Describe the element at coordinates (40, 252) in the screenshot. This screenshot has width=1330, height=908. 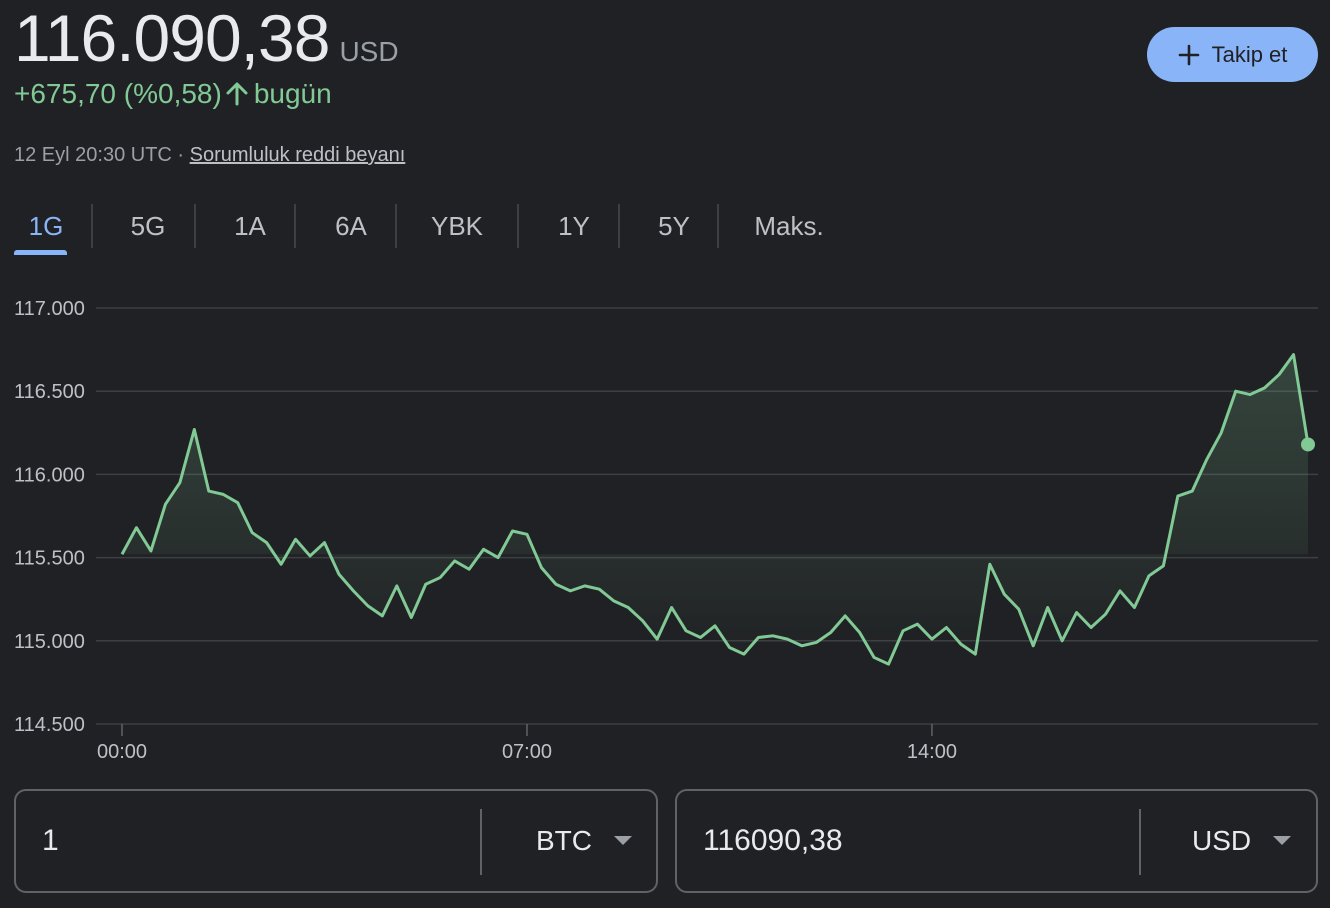
I see `active-tab-indicator` at that location.